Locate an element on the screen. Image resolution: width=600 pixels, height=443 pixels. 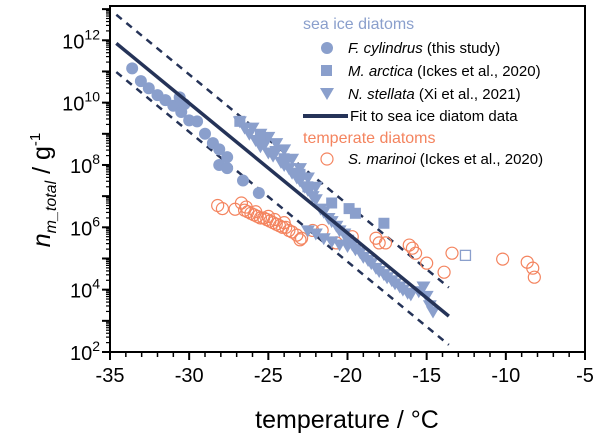
legend-group-temperate: temperate diatoms is located at coordinates (369, 138).